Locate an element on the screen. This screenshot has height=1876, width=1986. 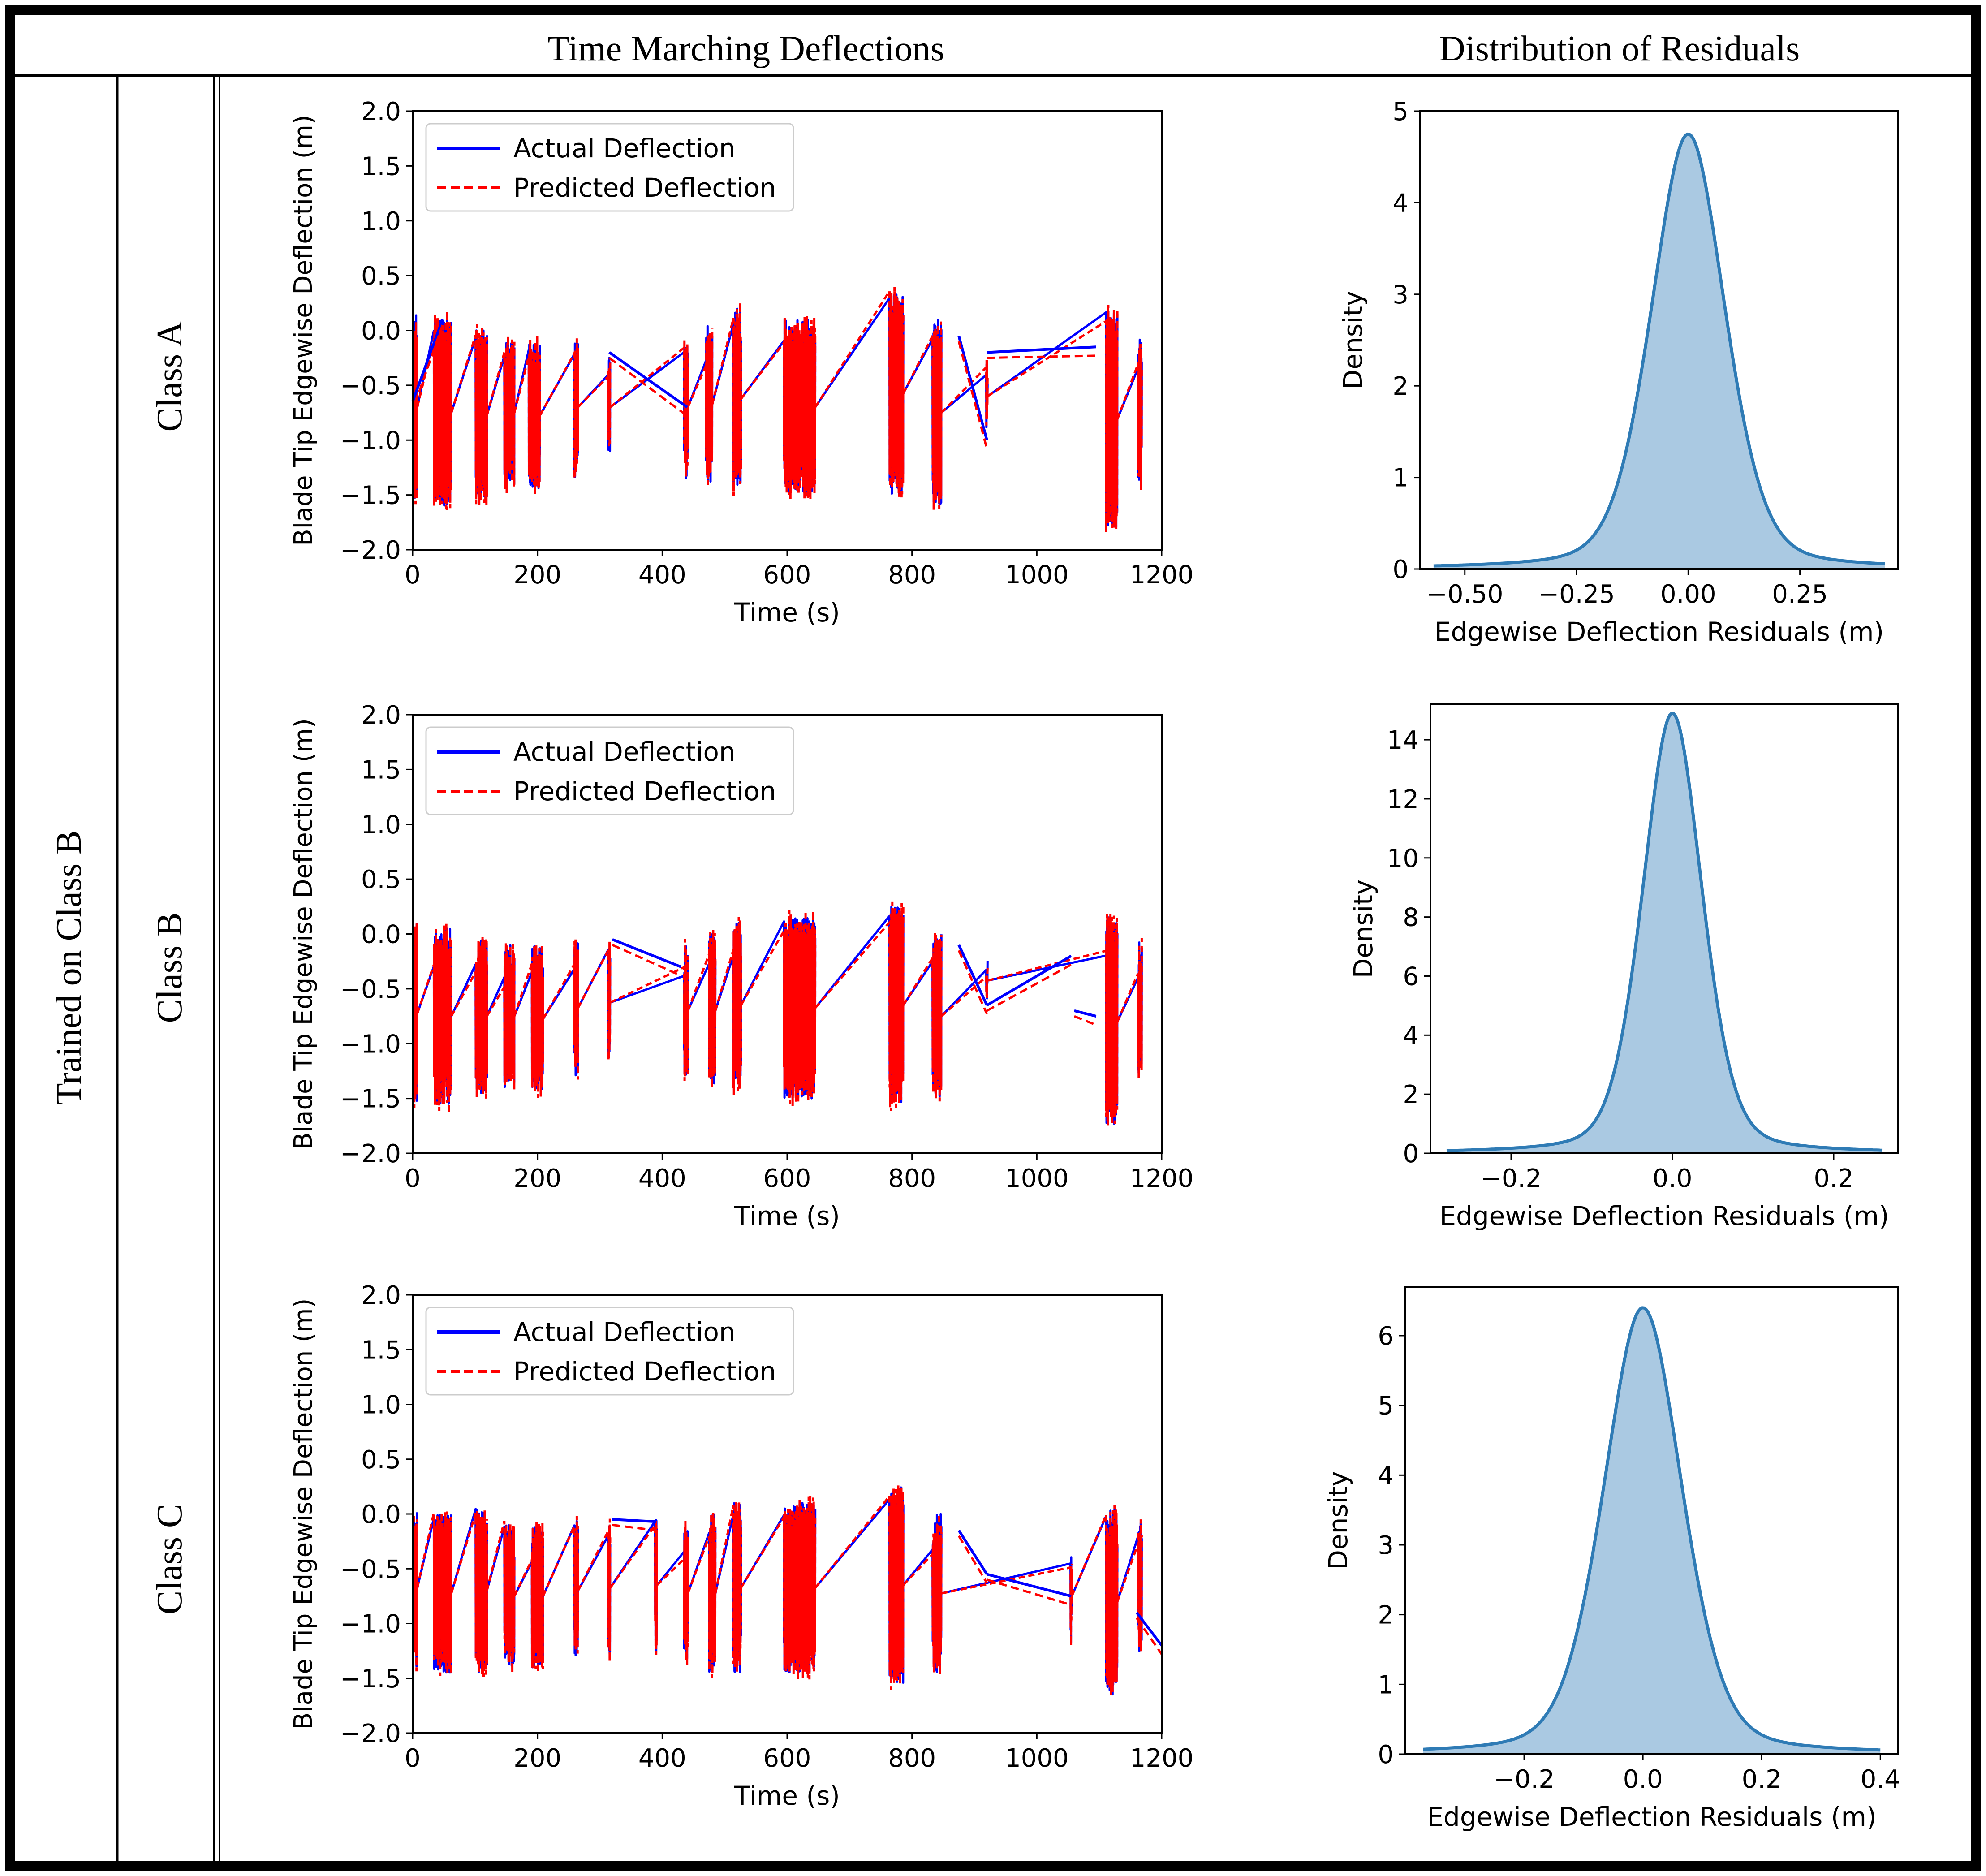
kde-c-ytick-label-4: 4 is located at coordinates (1386, 1475).